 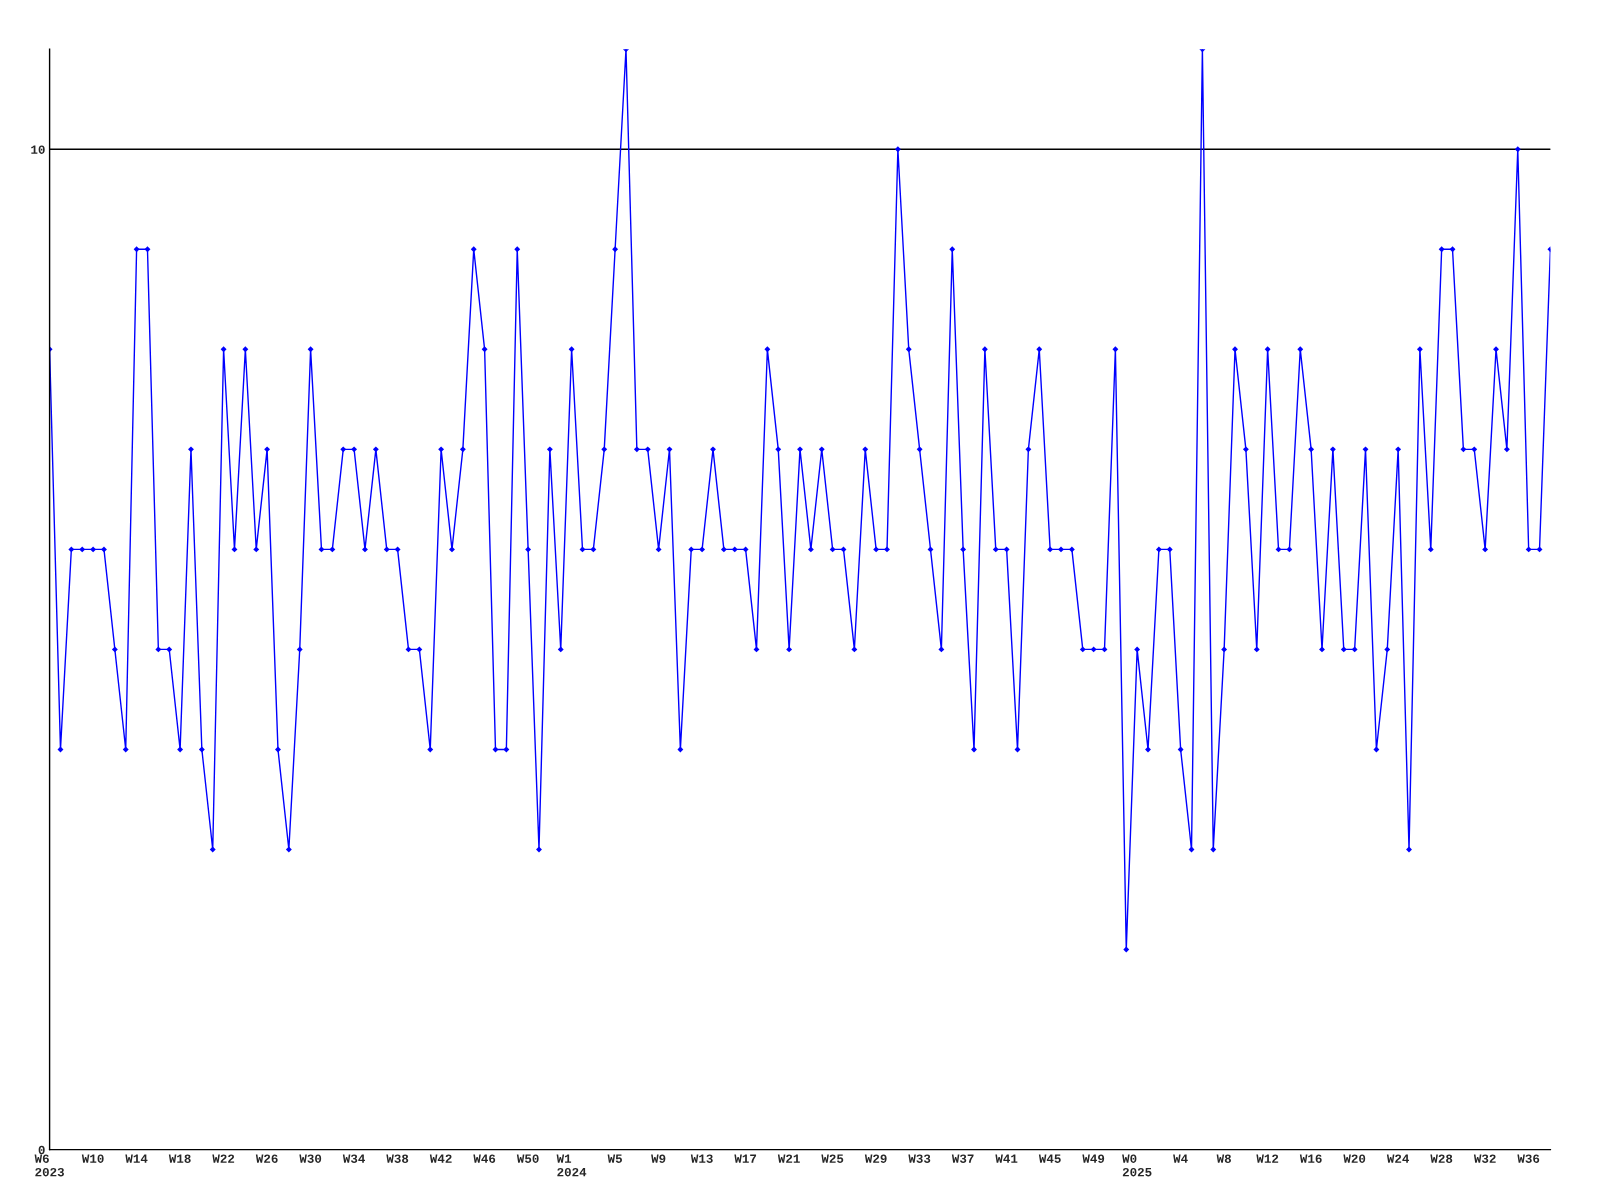 What do you see at coordinates (1093, 1158) in the screenshot?
I see `x-tick-label: W49` at bounding box center [1093, 1158].